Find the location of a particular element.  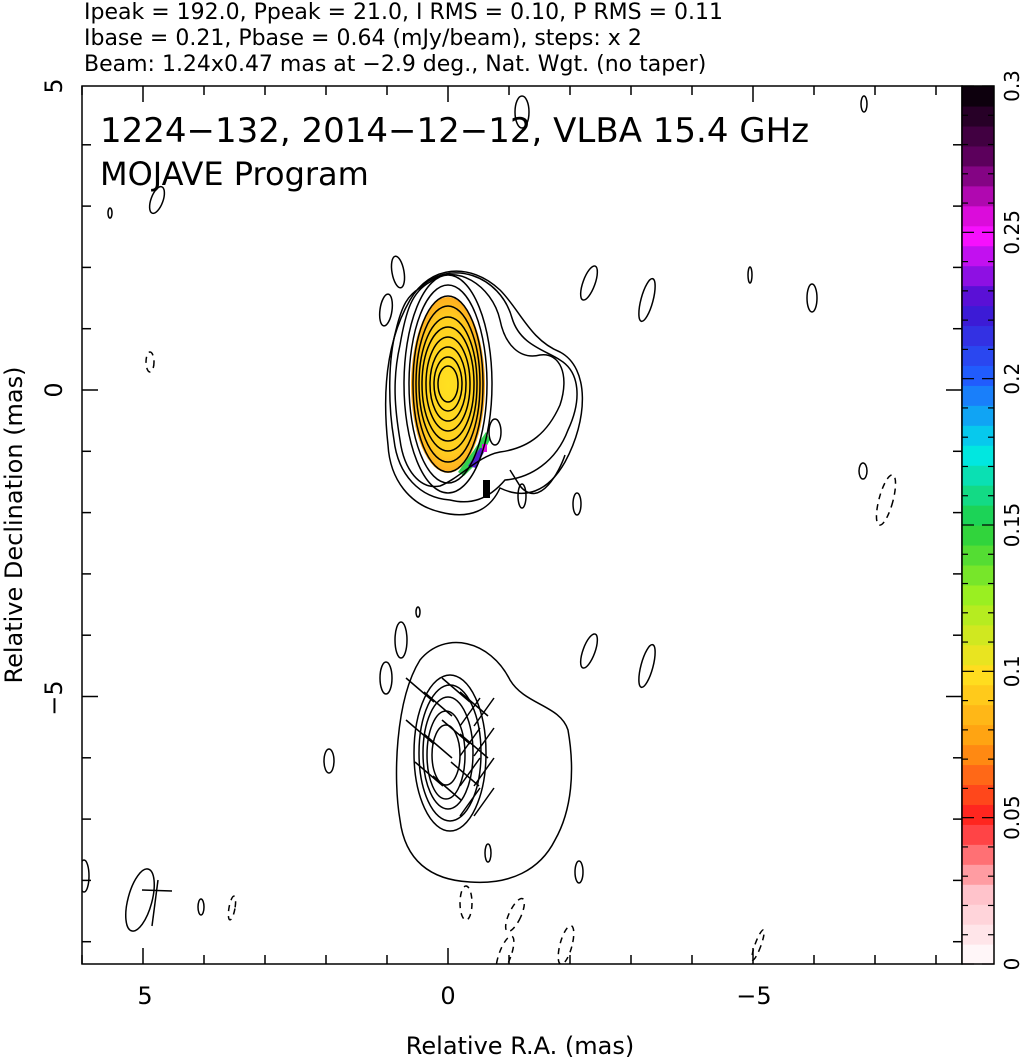

plot-subtitle: MOJAVE Program is located at coordinates (234, 174).